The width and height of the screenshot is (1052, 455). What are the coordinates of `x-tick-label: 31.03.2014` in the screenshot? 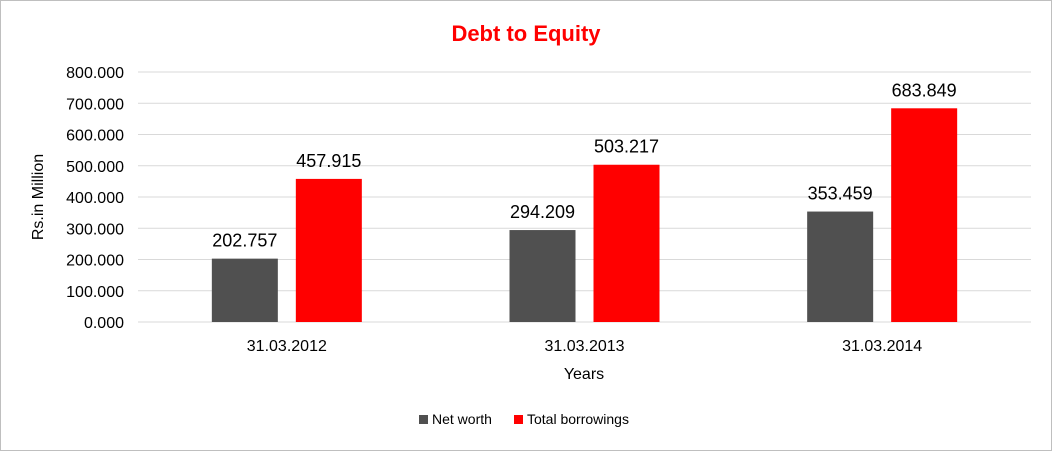 It's located at (882, 346).